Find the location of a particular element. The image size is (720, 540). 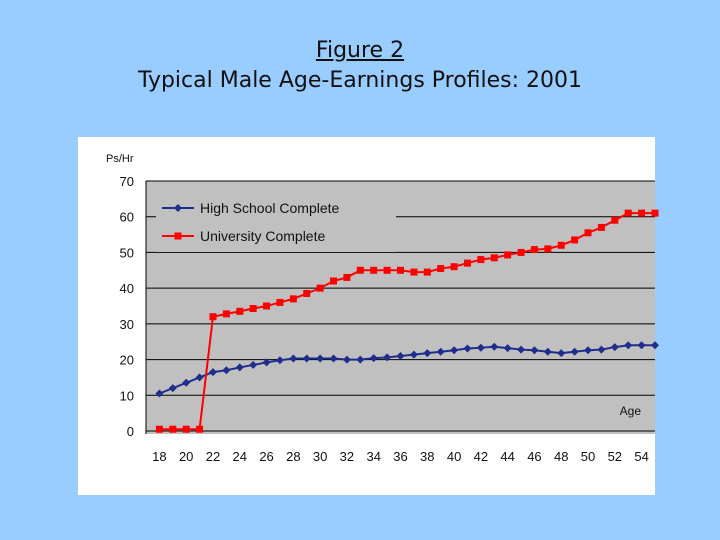

x-tick-label: 52 is located at coordinates (615, 456).